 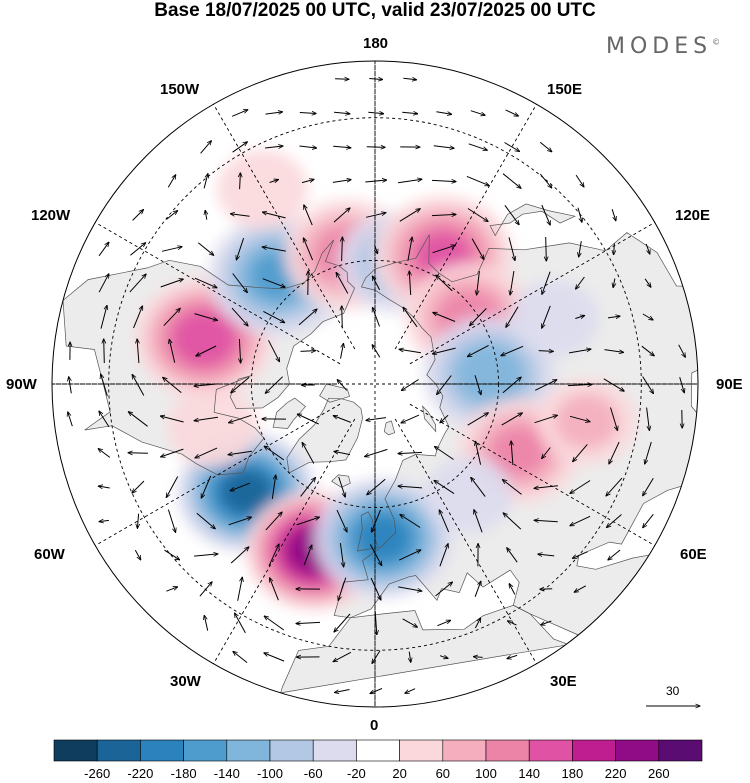 What do you see at coordinates (443, 773) in the screenshot?
I see `colorbar-tick-label: 60` at bounding box center [443, 773].